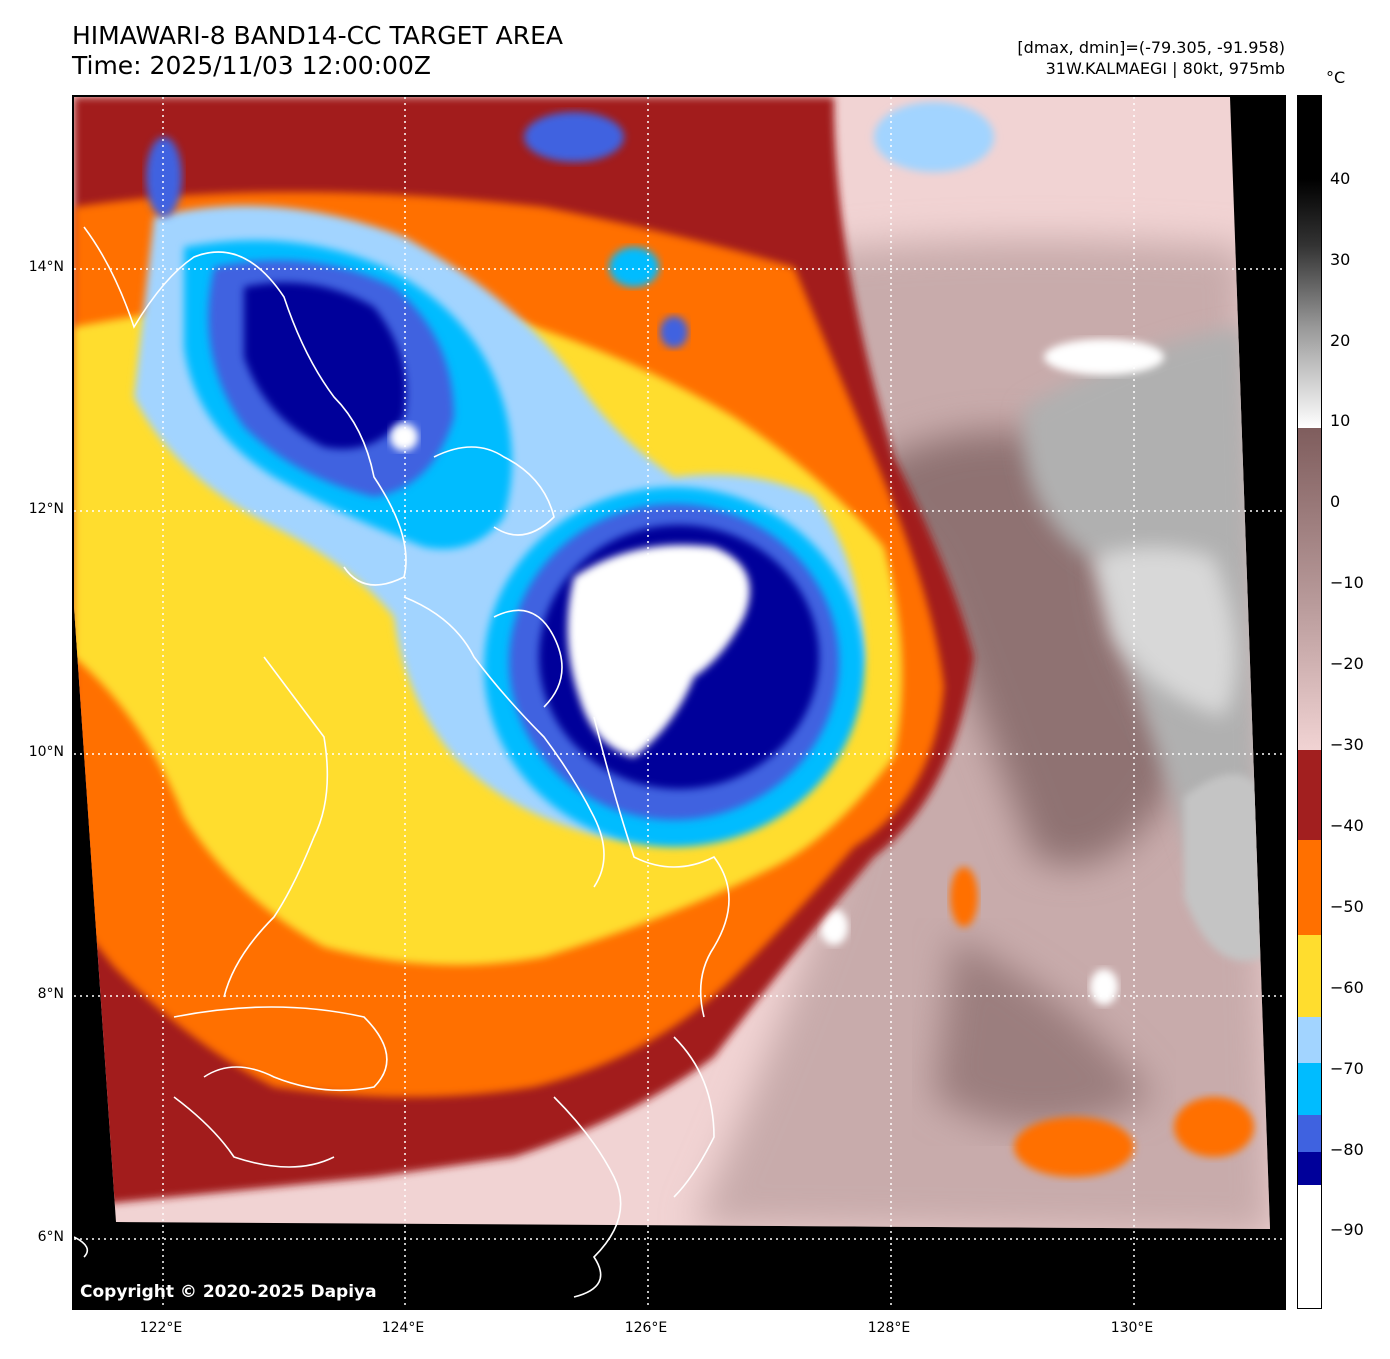 The image size is (1390, 1359). What do you see at coordinates (1165, 68) in the screenshot?
I see `storm-info: 31W.KALMAEGI | 80kt, 975mb` at bounding box center [1165, 68].